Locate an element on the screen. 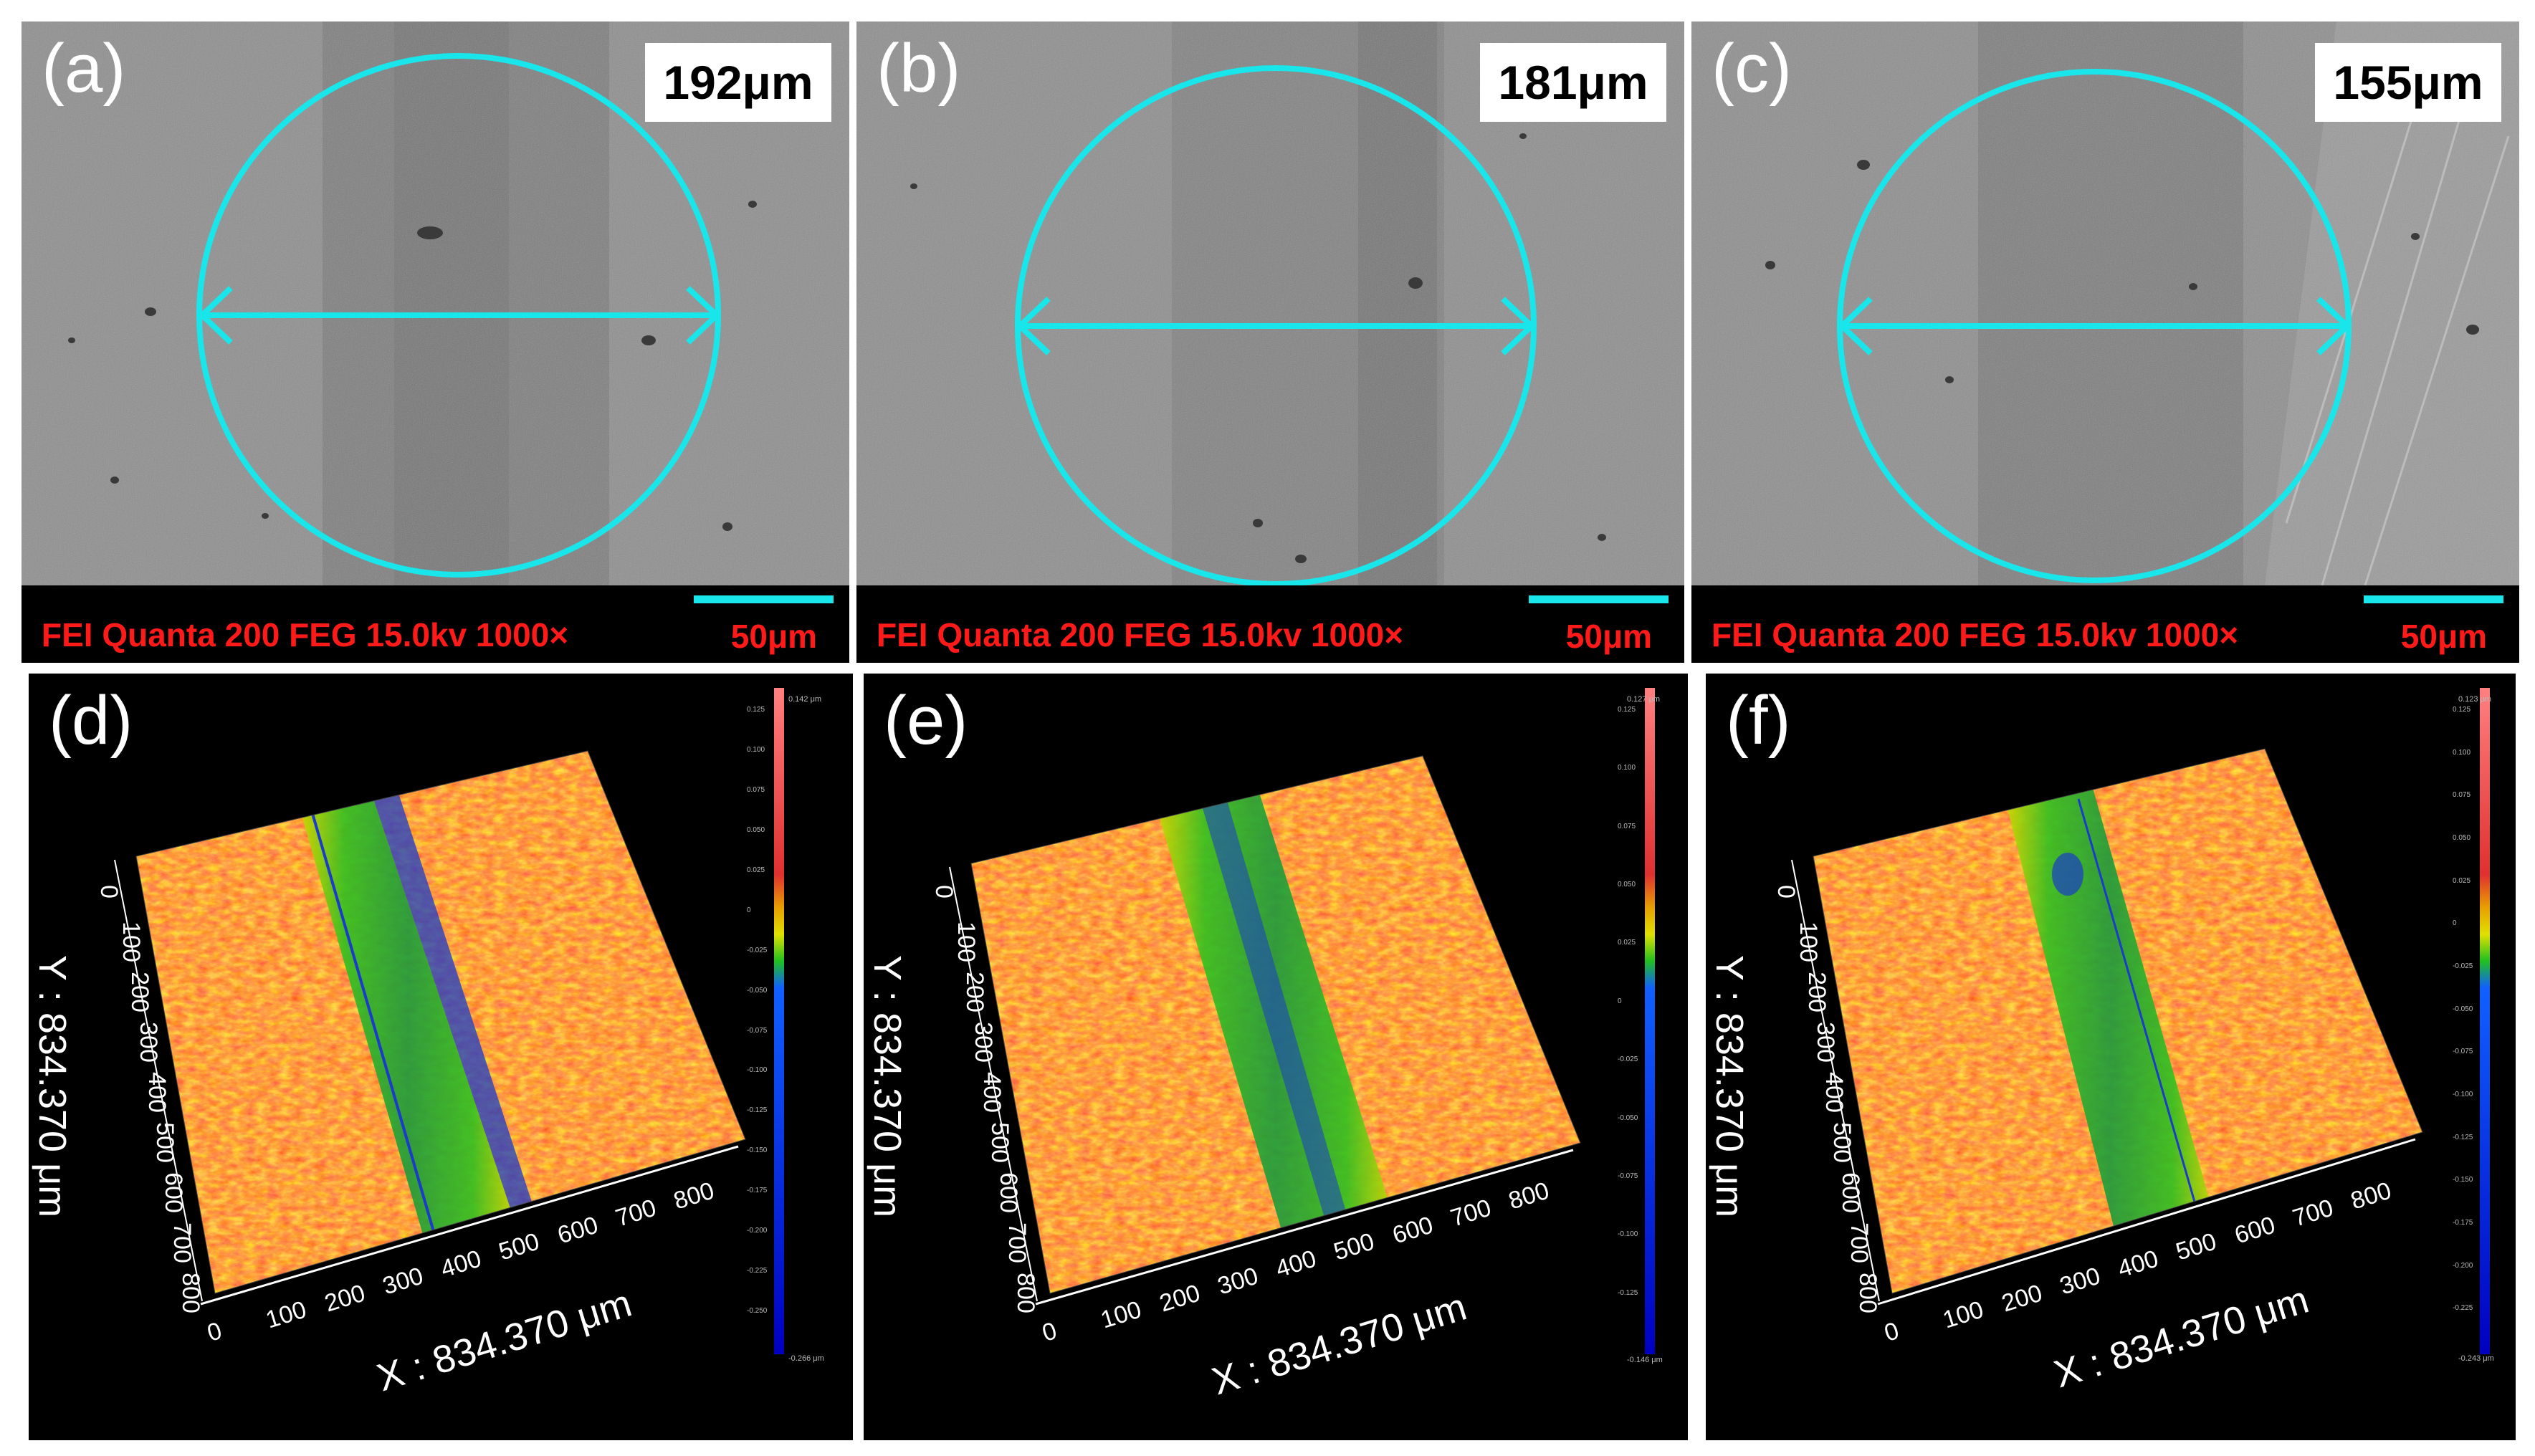 This screenshot has height=1456, width=2535. colorbar-min-d: -0.266 μm is located at coordinates (806, 1358).